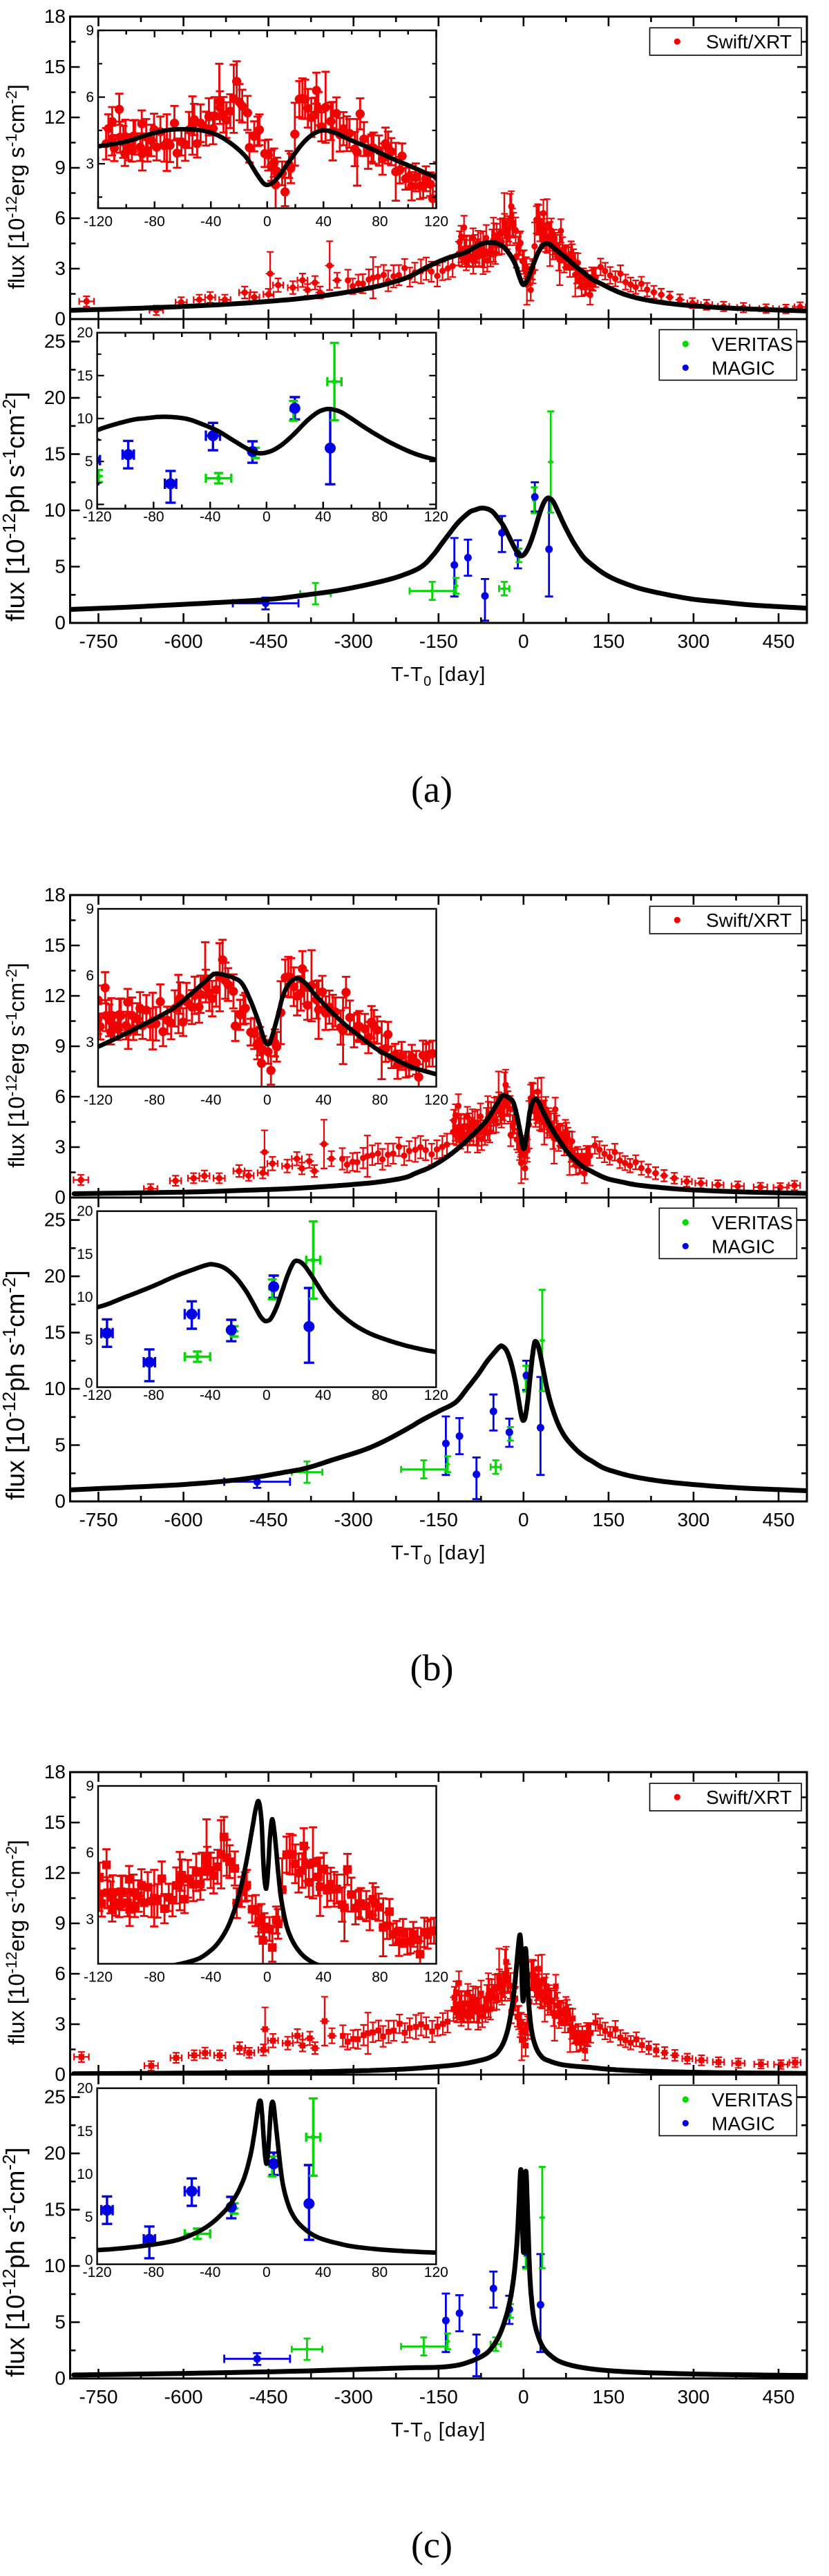 The image size is (829, 2576). I want to click on svg-text: 40, so click(323, 517).